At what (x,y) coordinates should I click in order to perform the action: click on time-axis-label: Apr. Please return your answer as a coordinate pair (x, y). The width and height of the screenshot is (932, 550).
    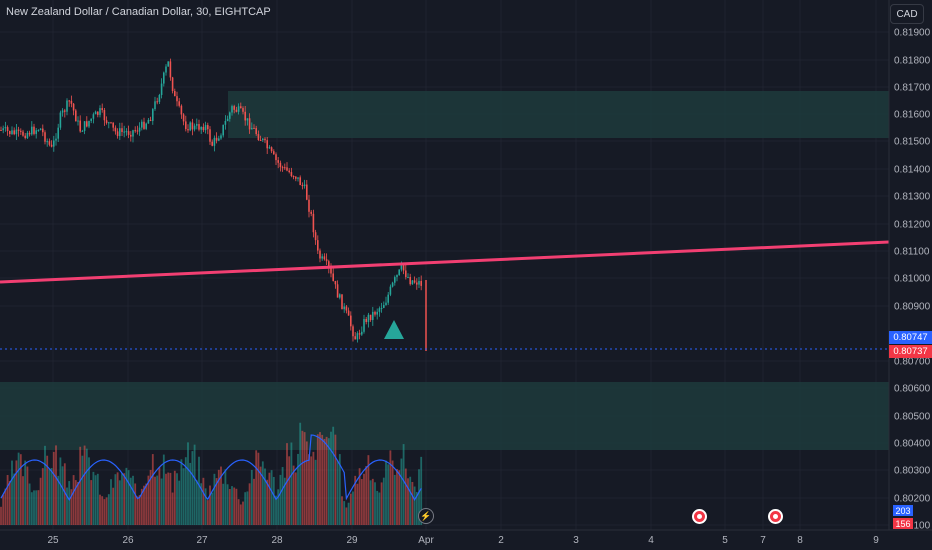
    Looking at the image, I should click on (426, 540).